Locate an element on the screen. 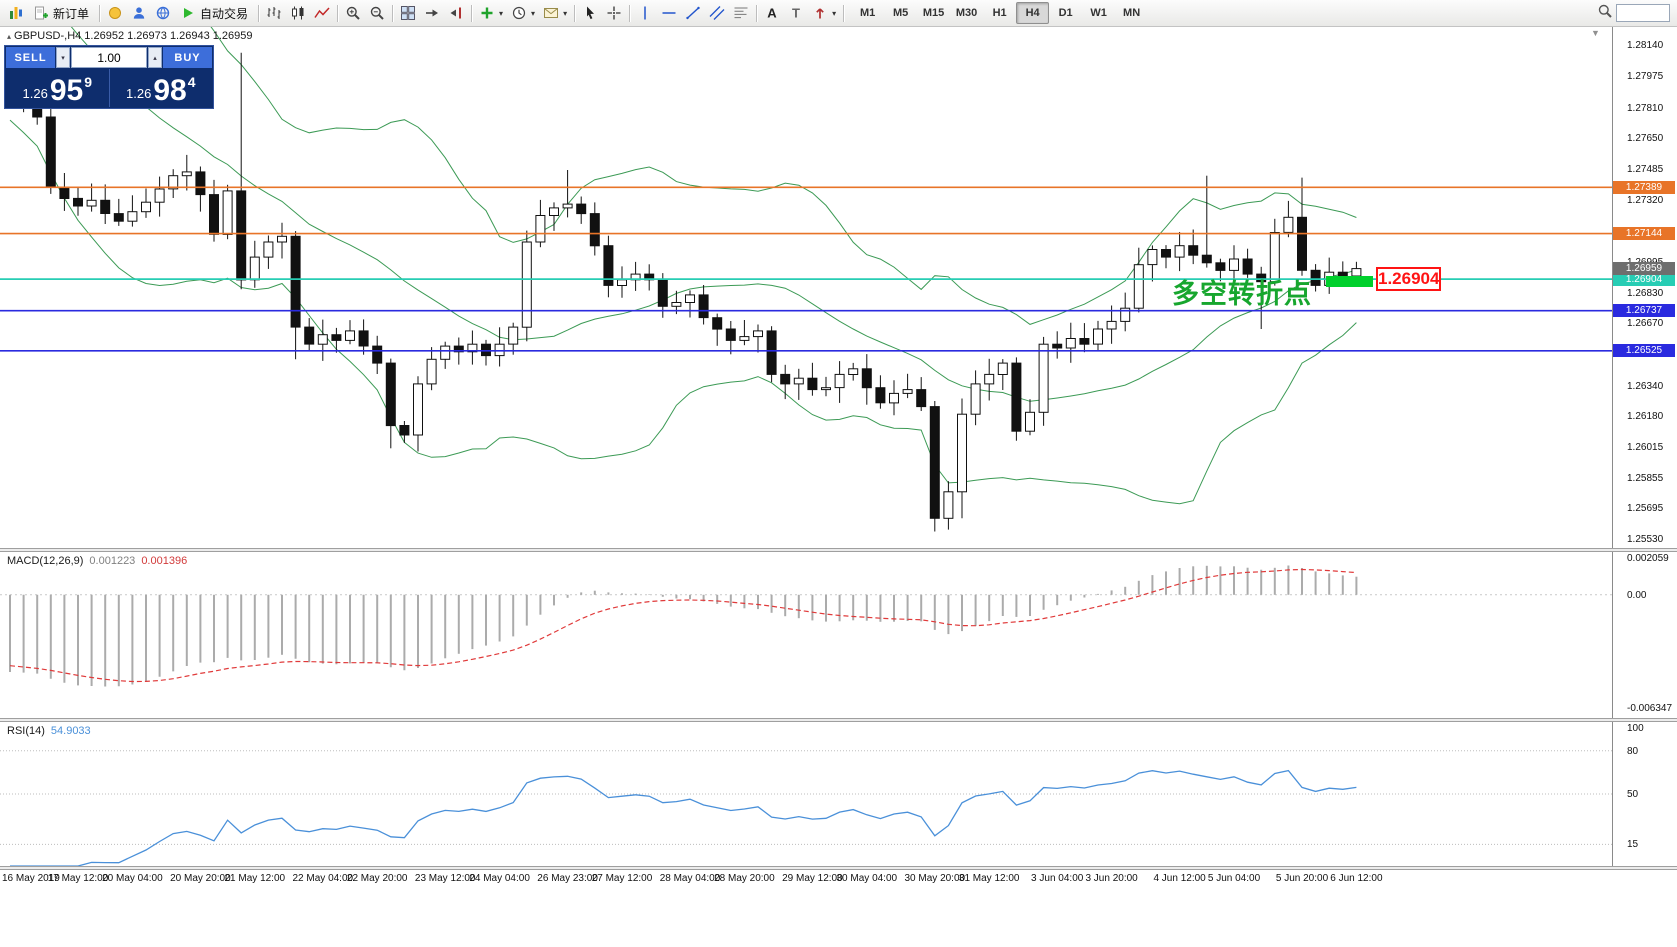 This screenshot has height=947, width=1677. buy-price-display: 1.26 98 4 is located at coordinates (160, 88).